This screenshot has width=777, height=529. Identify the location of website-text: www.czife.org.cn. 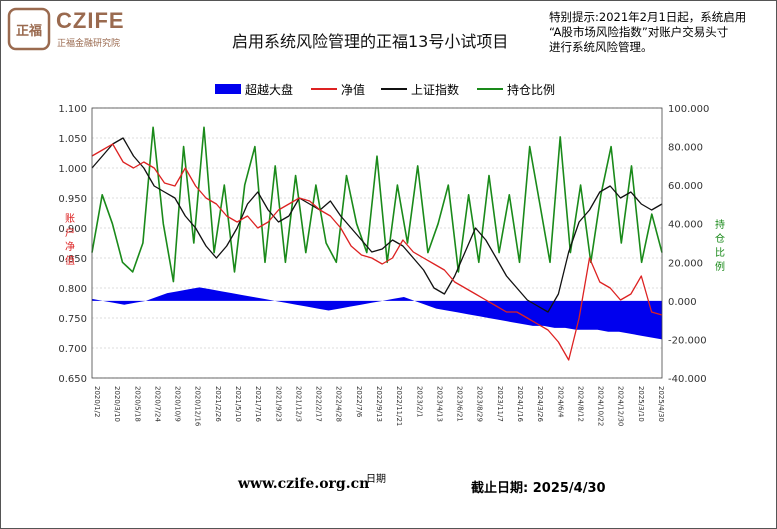
(304, 484).